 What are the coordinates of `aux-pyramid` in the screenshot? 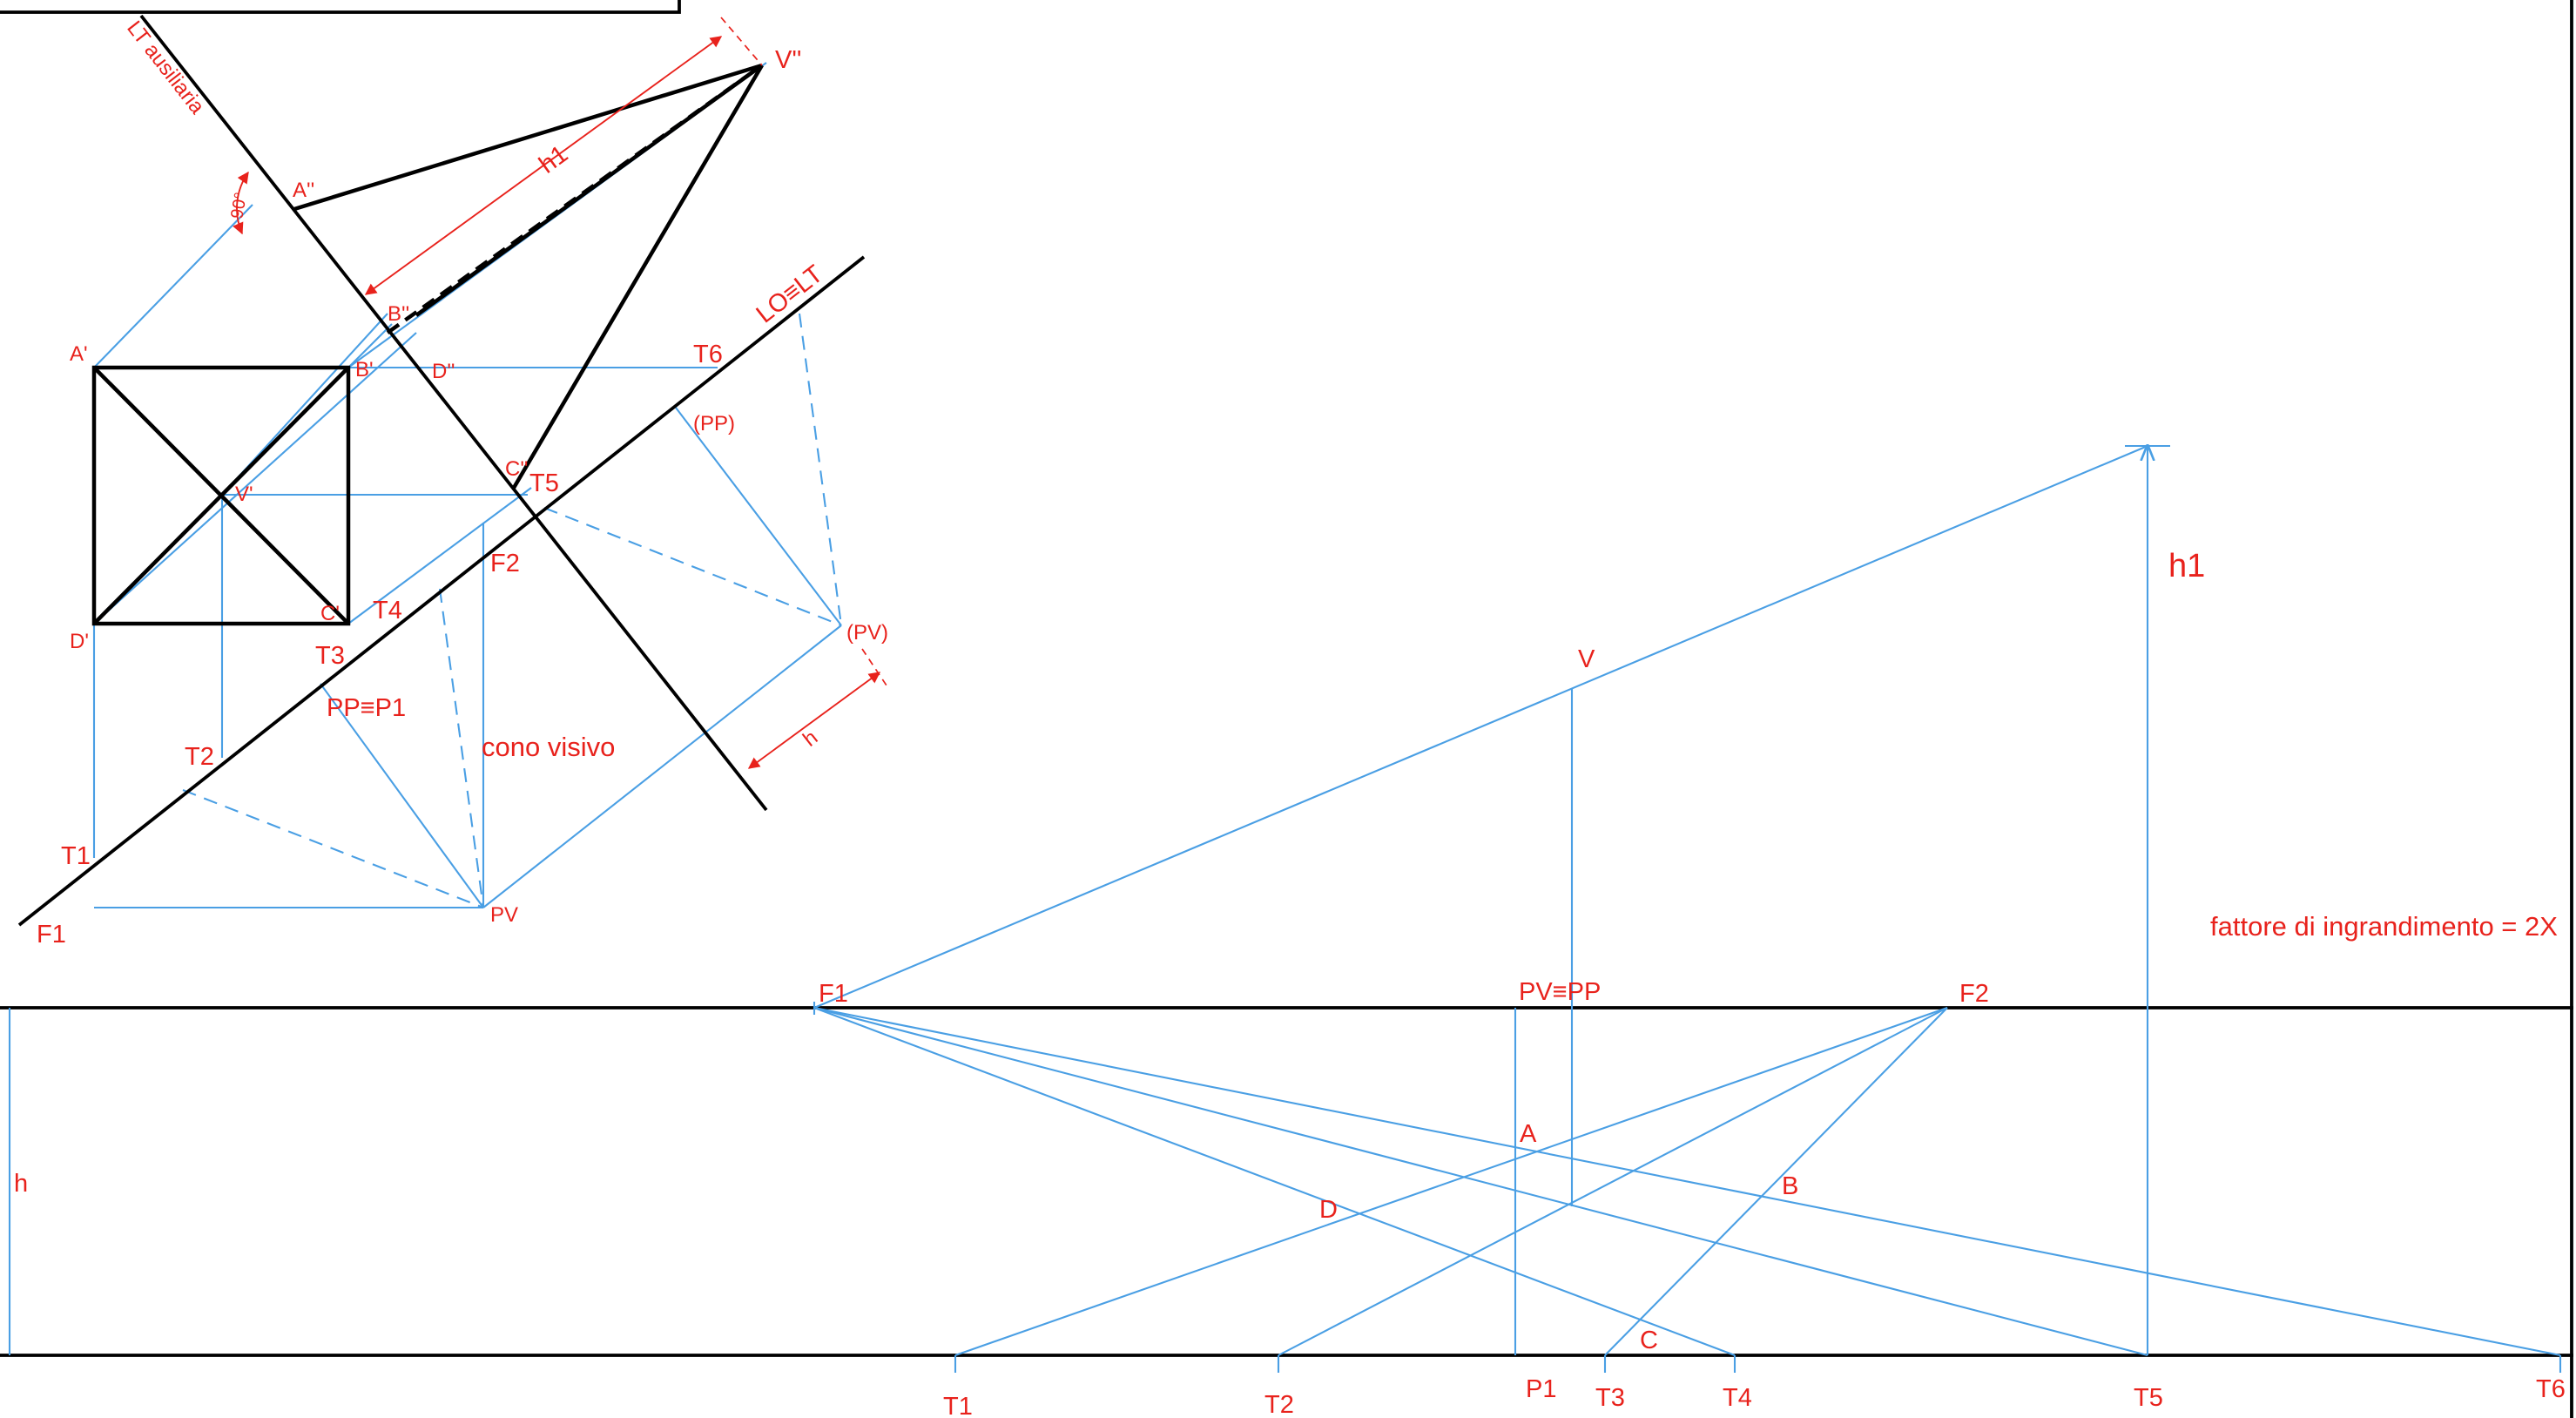 It's located at (529, 276).